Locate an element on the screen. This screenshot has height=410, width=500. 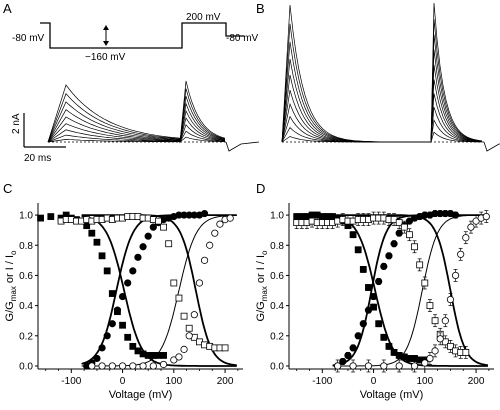
current-scale-label: 2 nA is located at coordinates (16, 123).